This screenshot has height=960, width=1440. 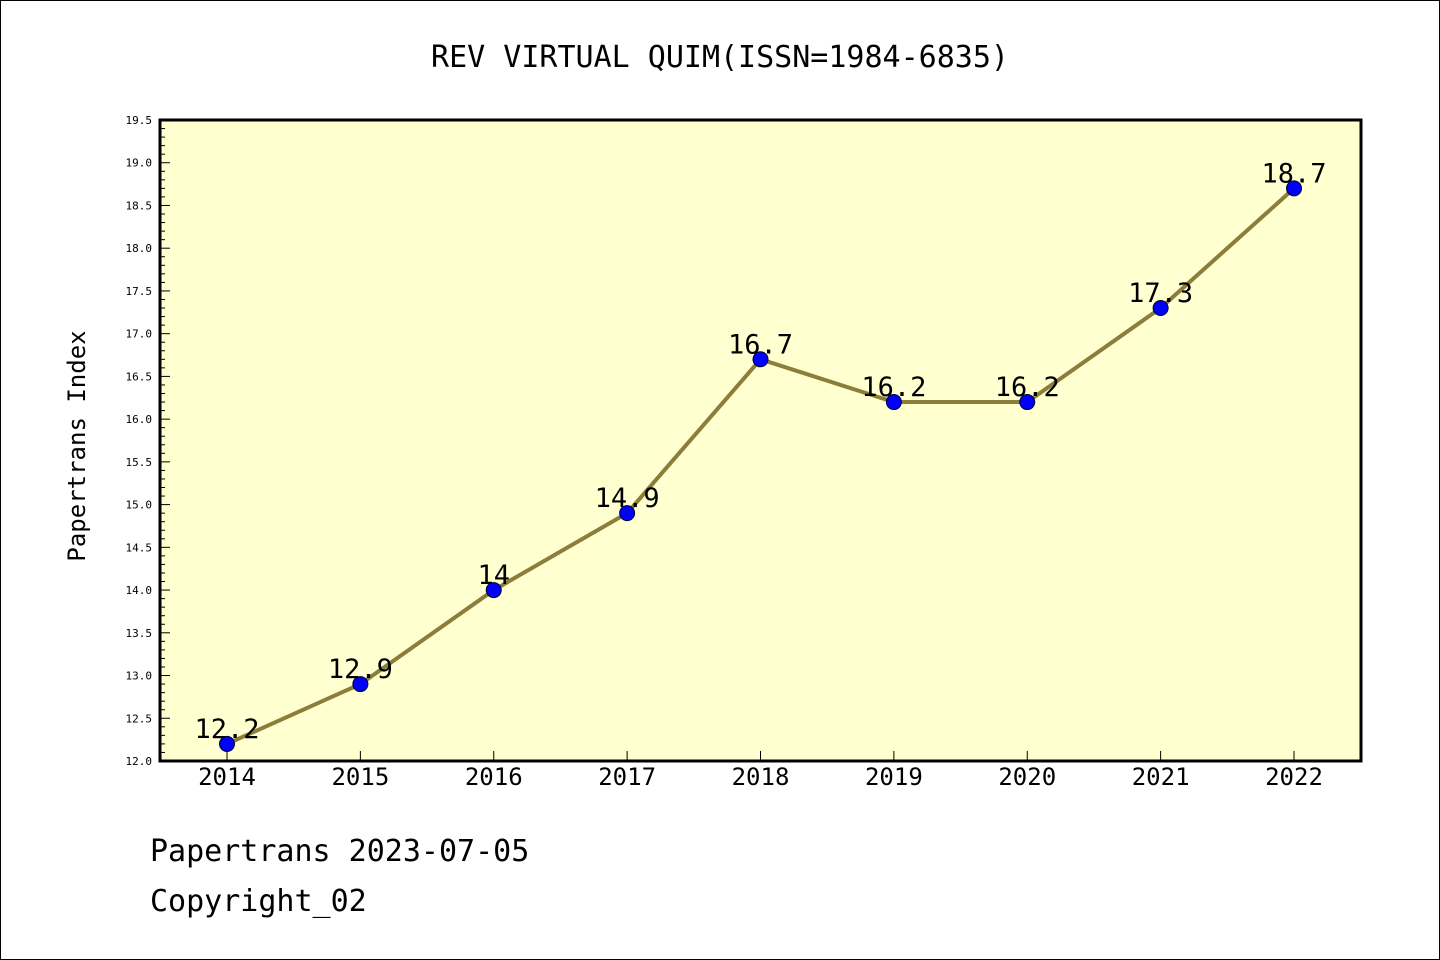 I want to click on y-tick-label: 12.5, so click(x=139, y=718).